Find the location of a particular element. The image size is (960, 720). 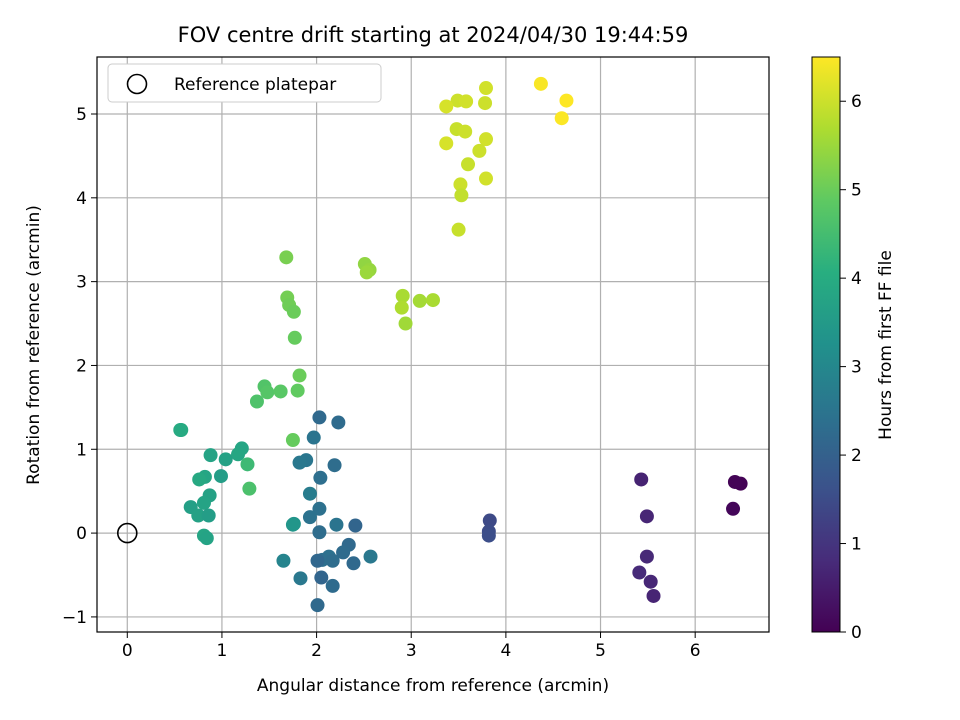

legend: Reference platepar is located at coordinates (244, 83).